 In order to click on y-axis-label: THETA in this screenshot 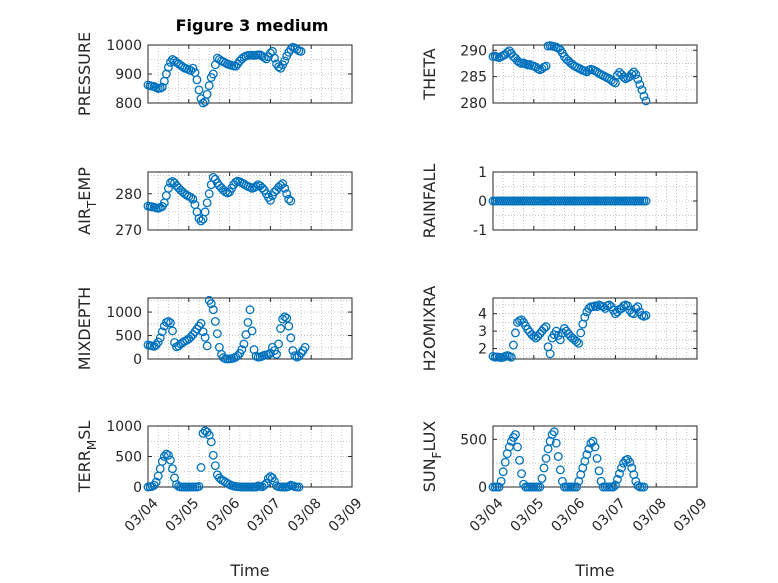, I will do `click(429, 74)`.